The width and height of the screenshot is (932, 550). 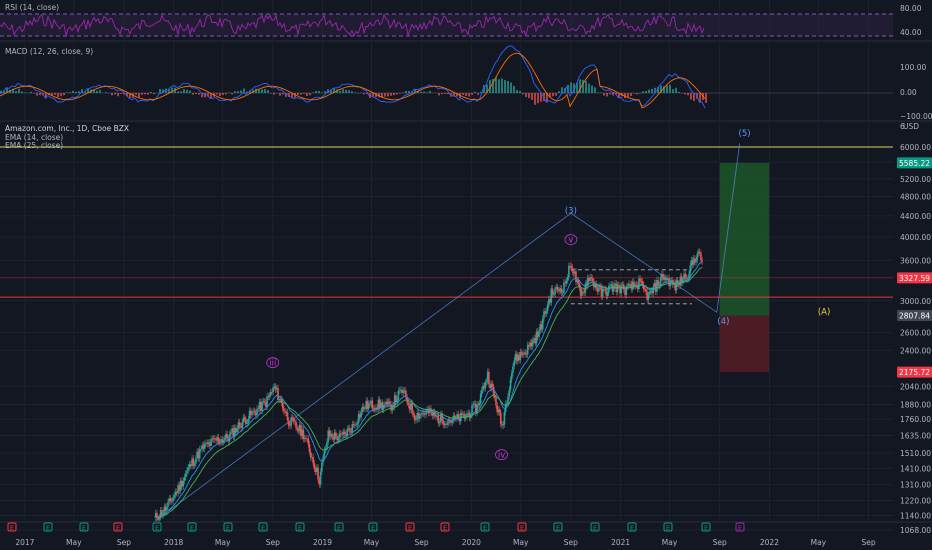 What do you see at coordinates (914, 316) in the screenshot?
I see `price-tag: 2807.84` at bounding box center [914, 316].